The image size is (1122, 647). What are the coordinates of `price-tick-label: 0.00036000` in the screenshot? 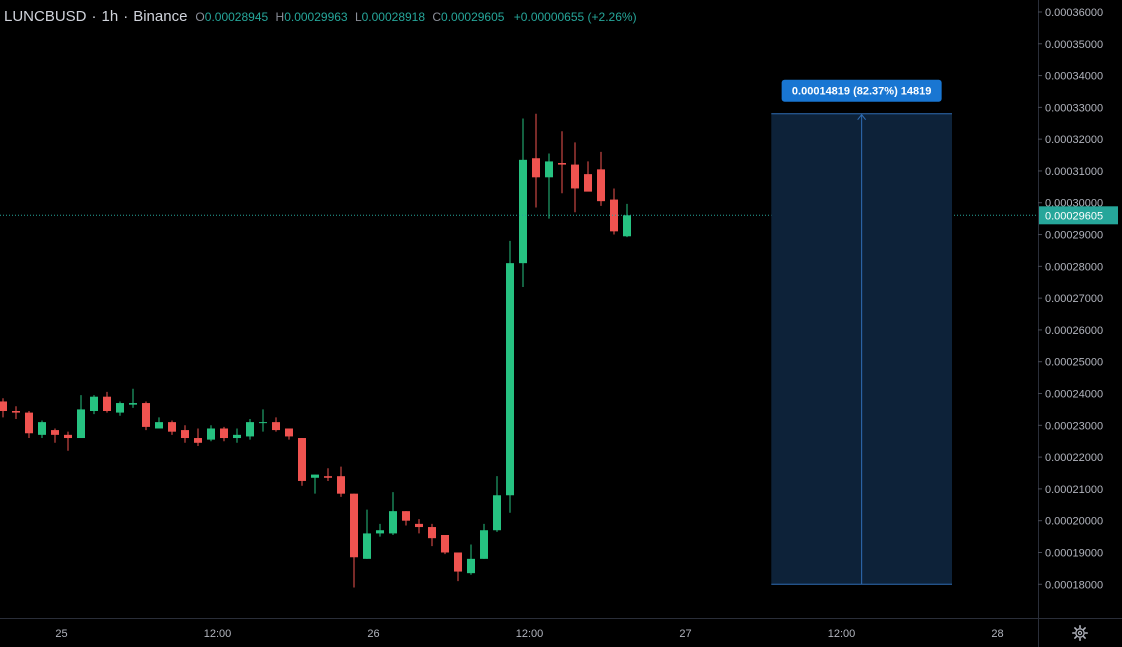 It's located at (1074, 13).